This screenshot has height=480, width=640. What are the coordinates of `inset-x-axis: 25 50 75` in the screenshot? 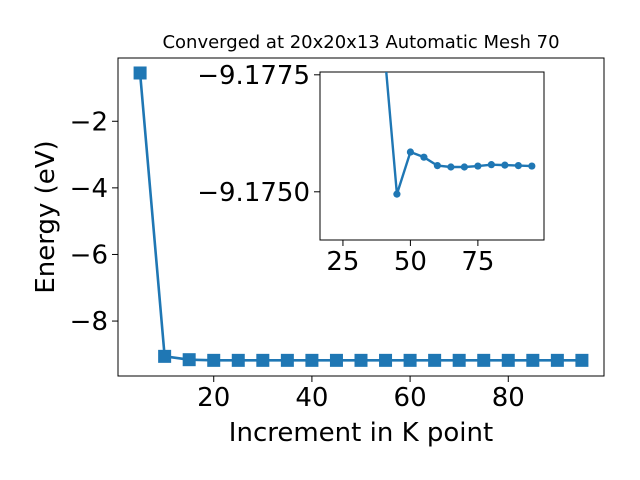 It's located at (410, 258).